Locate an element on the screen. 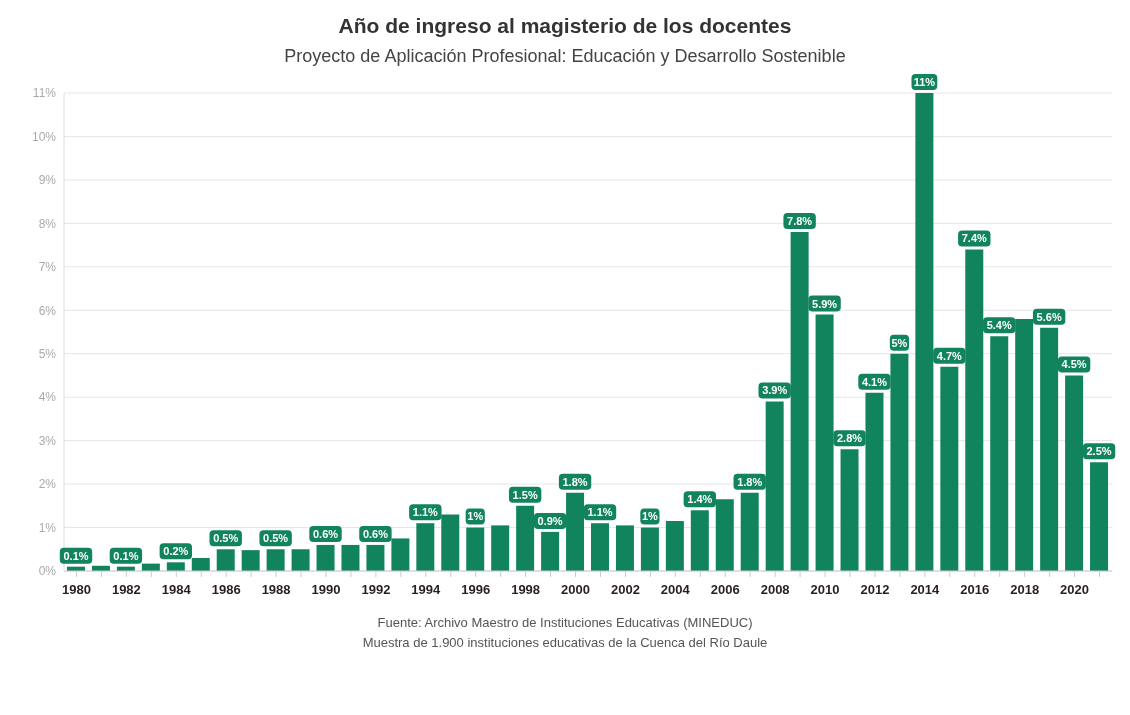  y-tick-label: 7% is located at coordinates (47, 267).